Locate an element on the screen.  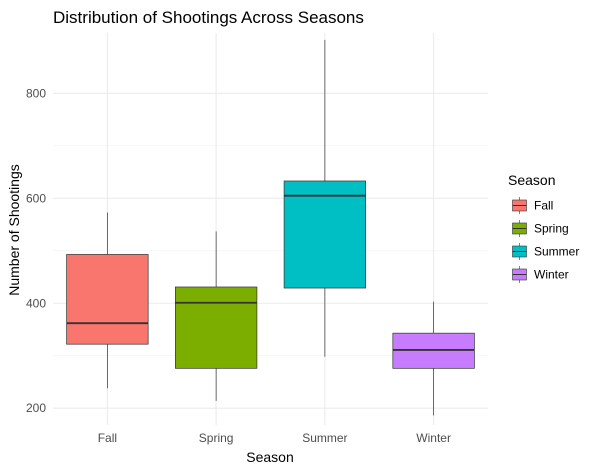
legend-item-summer: Summer is located at coordinates (545, 251).